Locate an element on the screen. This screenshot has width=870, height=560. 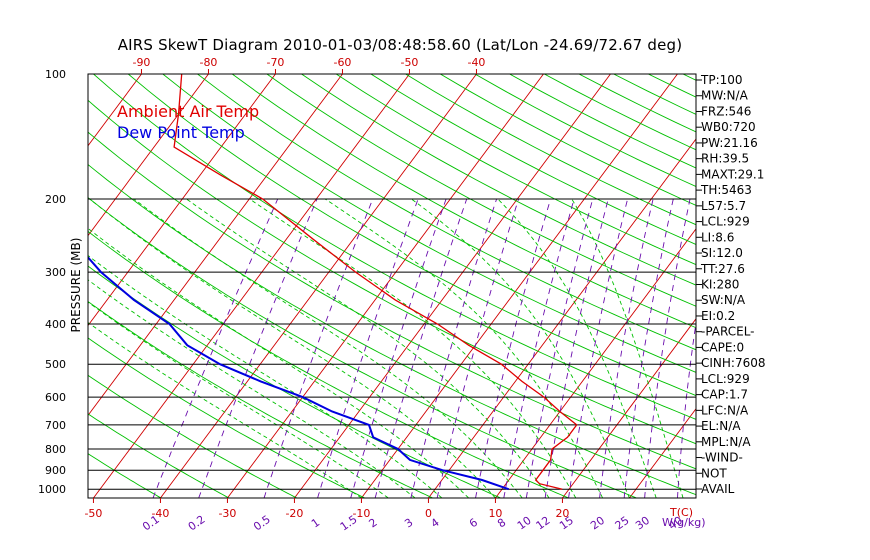
pressure-tick-label: 400 is located at coordinates (55, 324).